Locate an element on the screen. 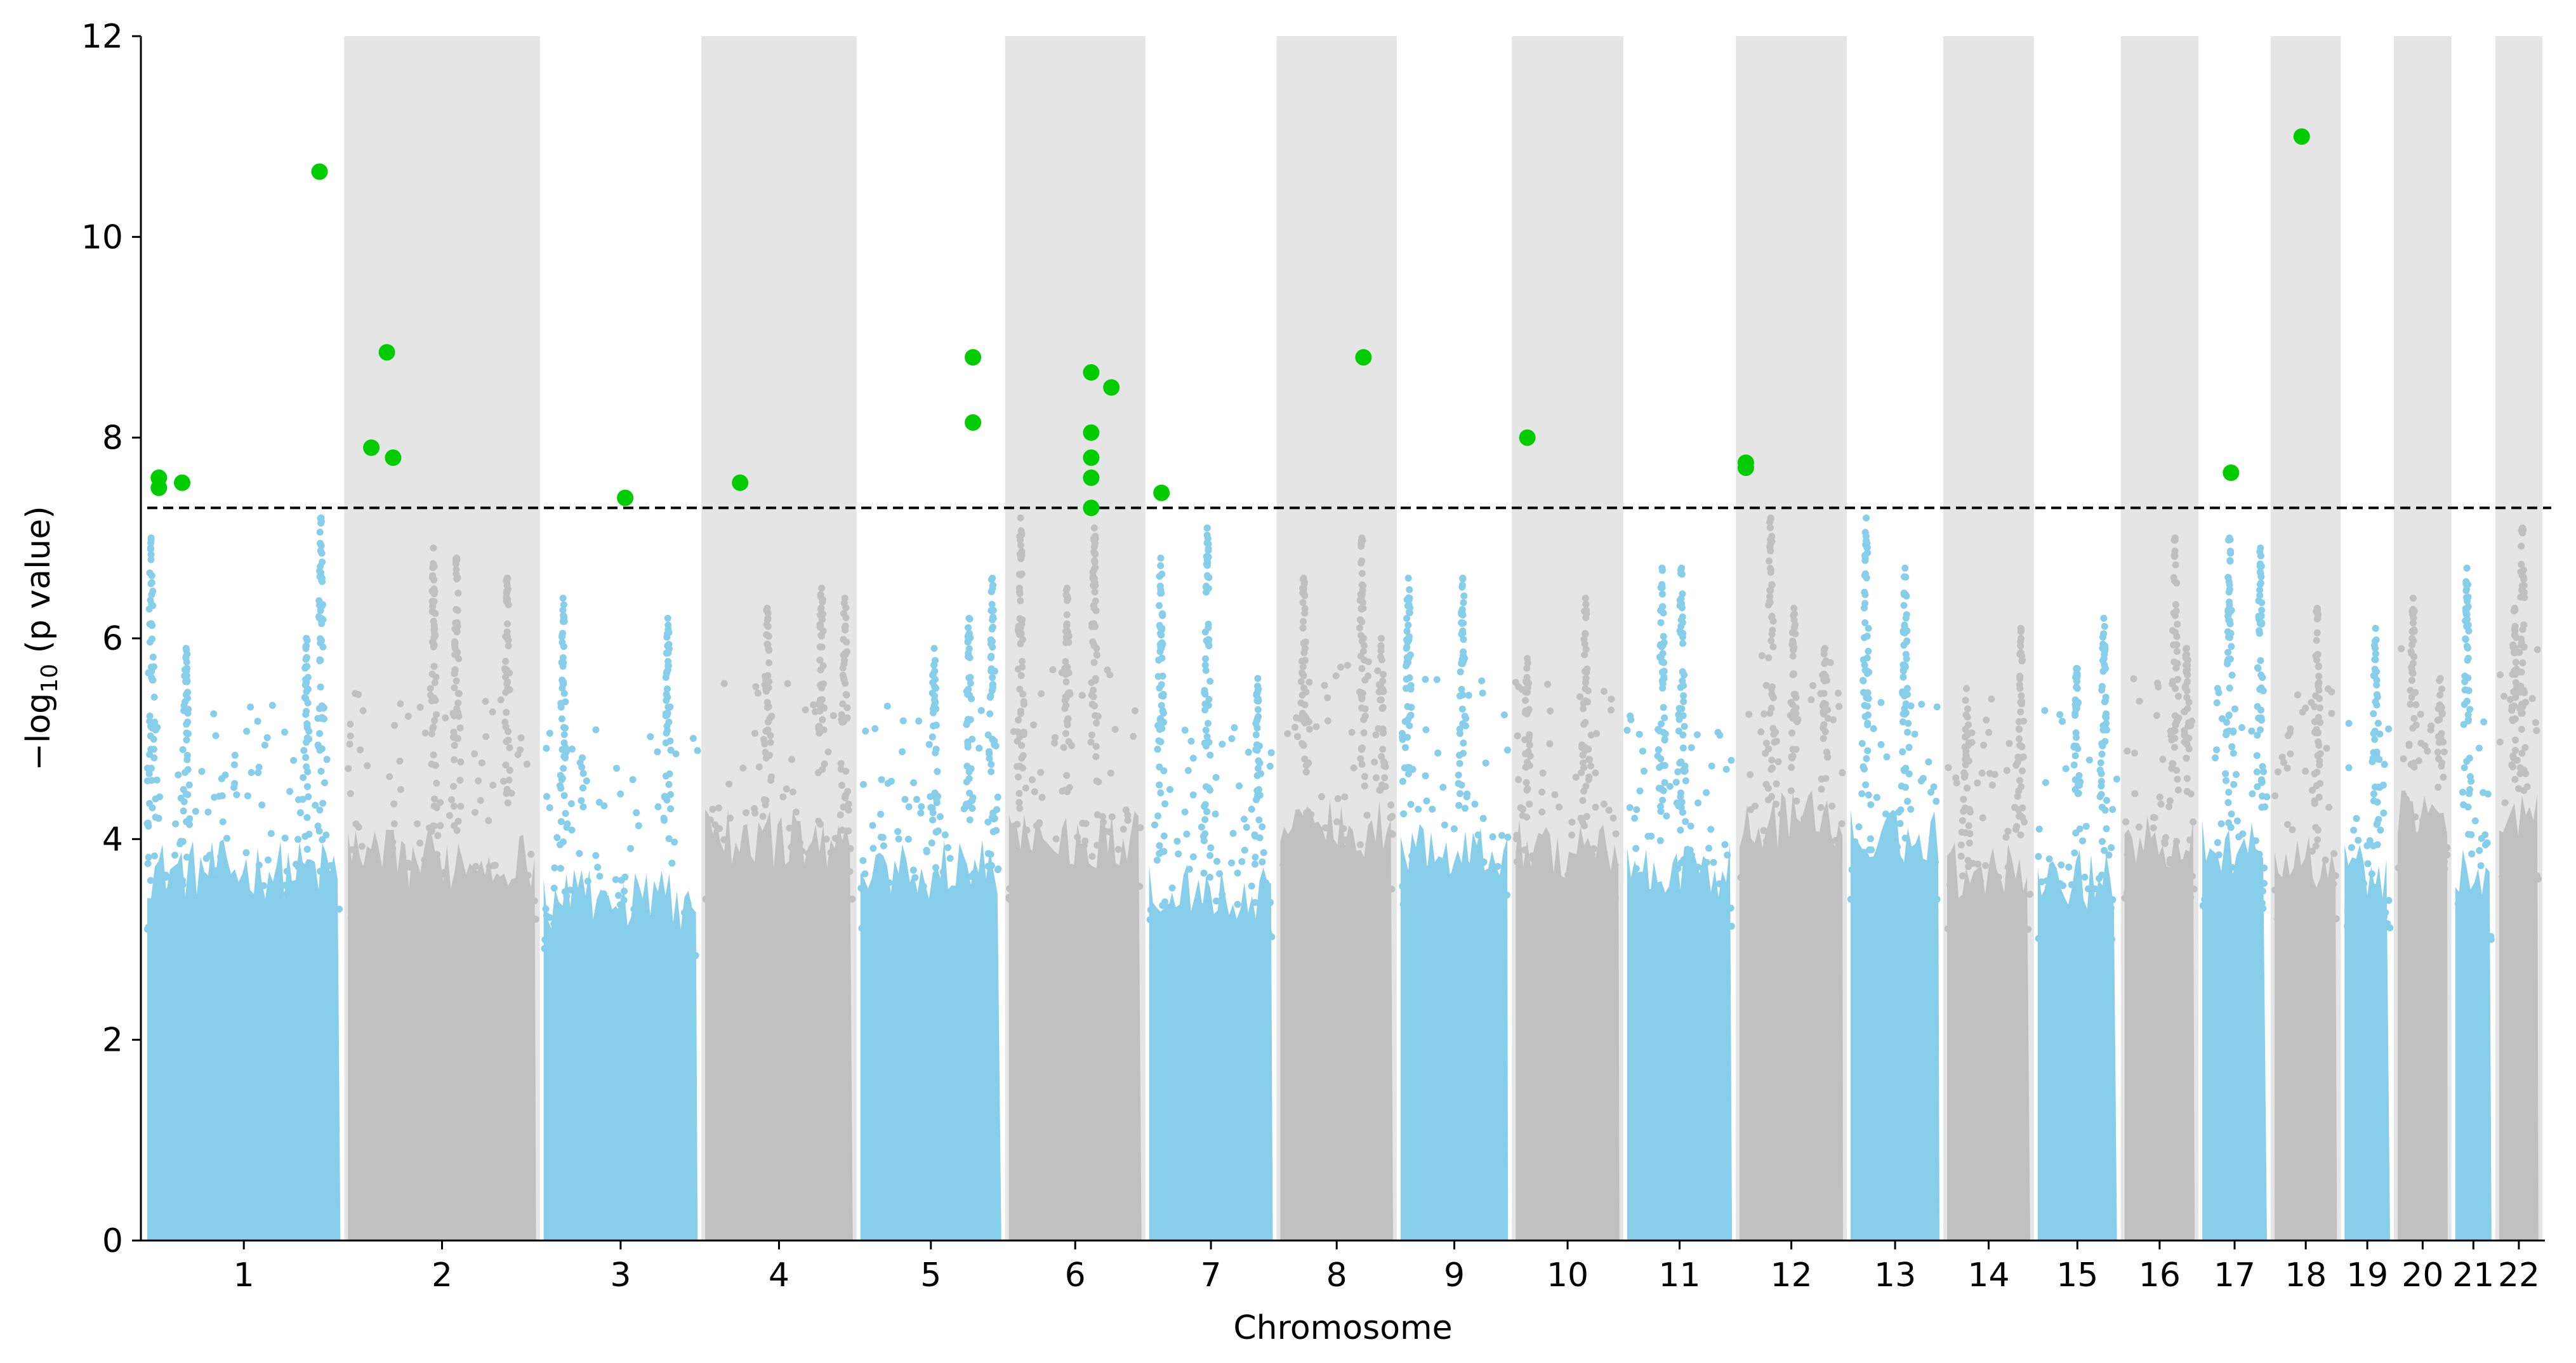 The width and height of the screenshot is (2576, 1363). x-tick-label-16: 16 is located at coordinates (2160, 1275).